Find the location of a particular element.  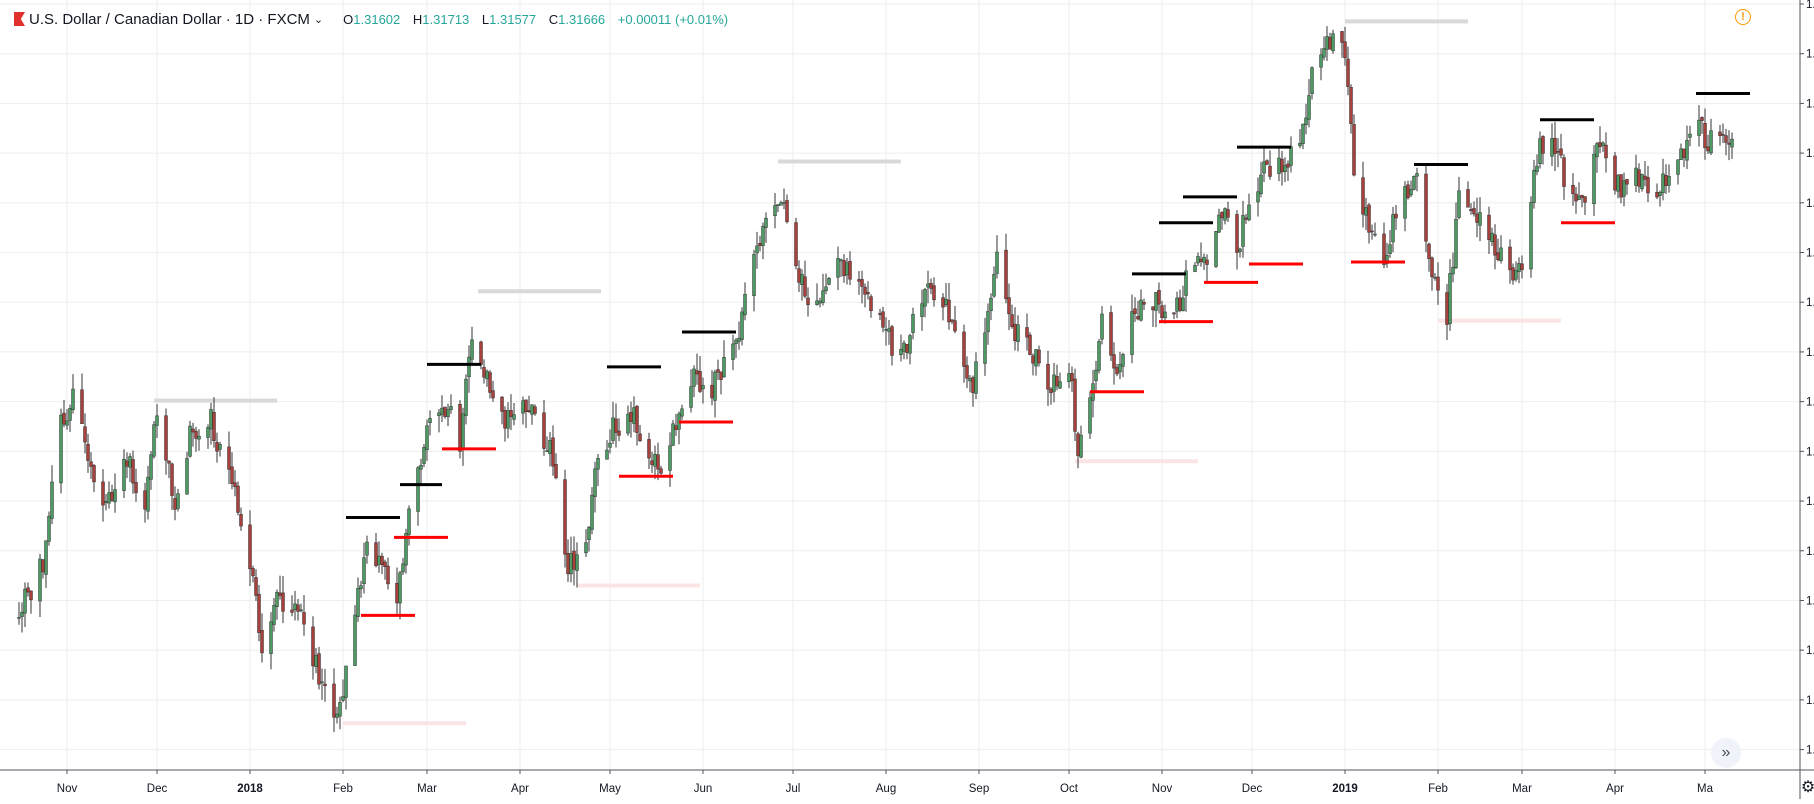

chevron-down-icon: ⌄ is located at coordinates (318, 19).